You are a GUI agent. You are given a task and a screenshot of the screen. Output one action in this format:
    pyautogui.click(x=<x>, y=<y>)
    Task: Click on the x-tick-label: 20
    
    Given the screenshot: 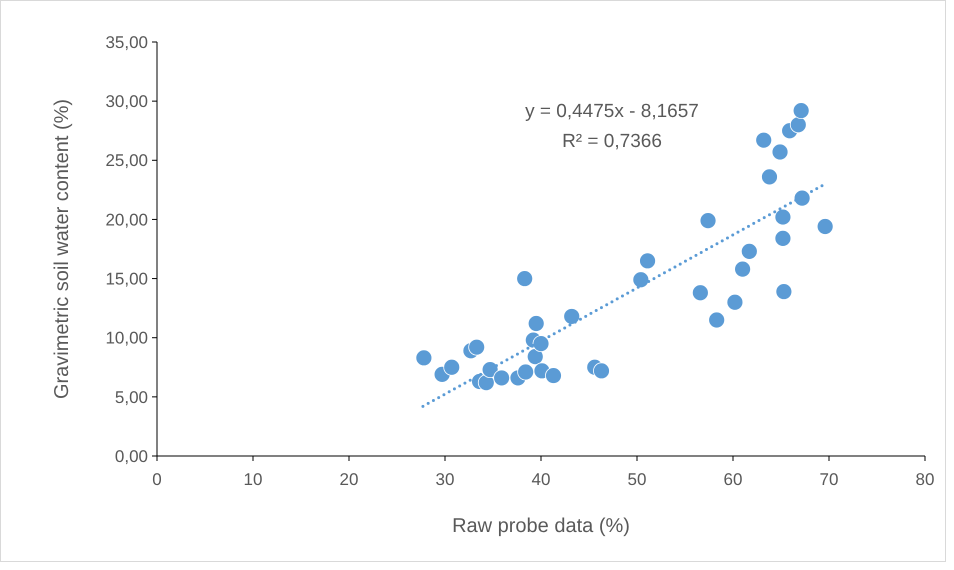 What is the action you would take?
    pyautogui.click(x=349, y=479)
    